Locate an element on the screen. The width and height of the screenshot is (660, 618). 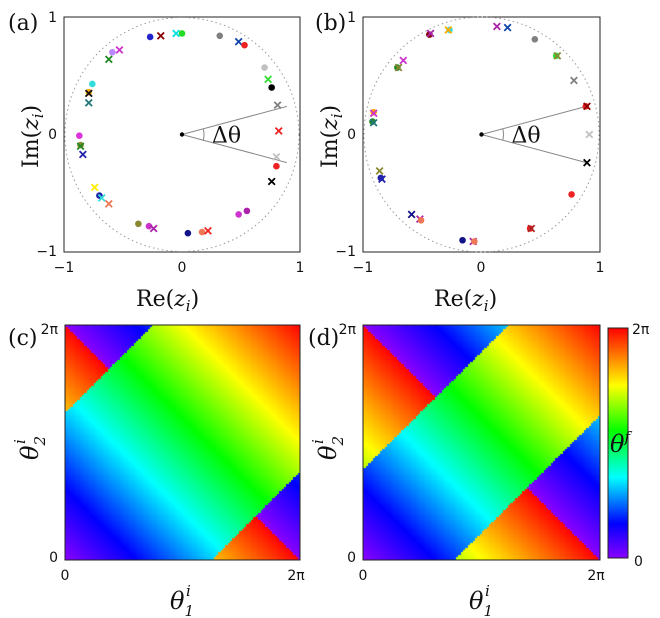
colorbar-max-label: 2π is located at coordinates (641, 330).